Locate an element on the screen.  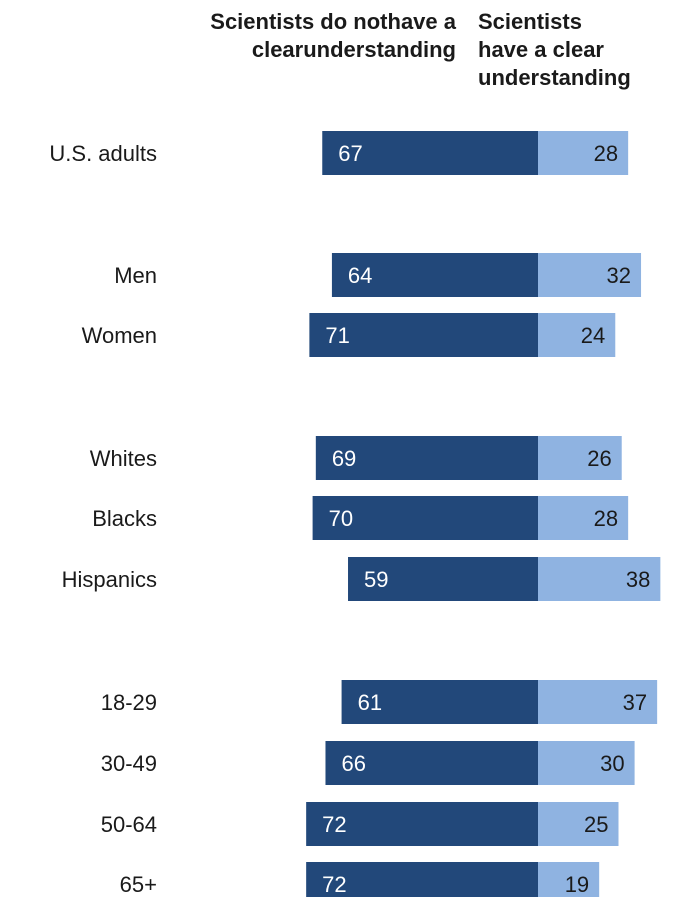
row-label: Whites is located at coordinates (123, 458).